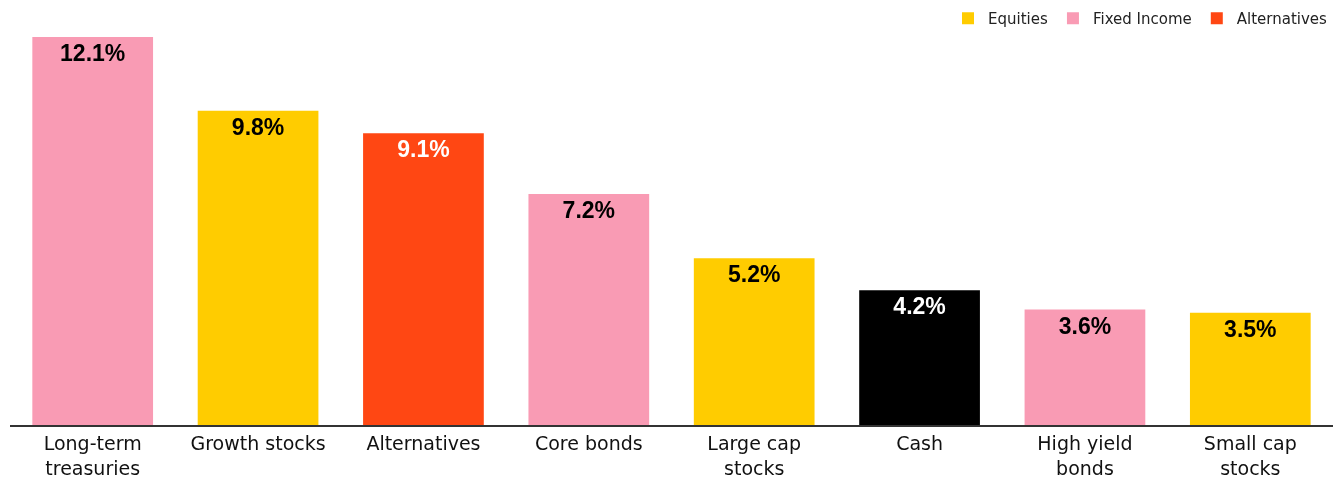 The width and height of the screenshot is (1335, 495). What do you see at coordinates (92, 455) in the screenshot?
I see `x-tick-label: Long-term treasuries` at bounding box center [92, 455].